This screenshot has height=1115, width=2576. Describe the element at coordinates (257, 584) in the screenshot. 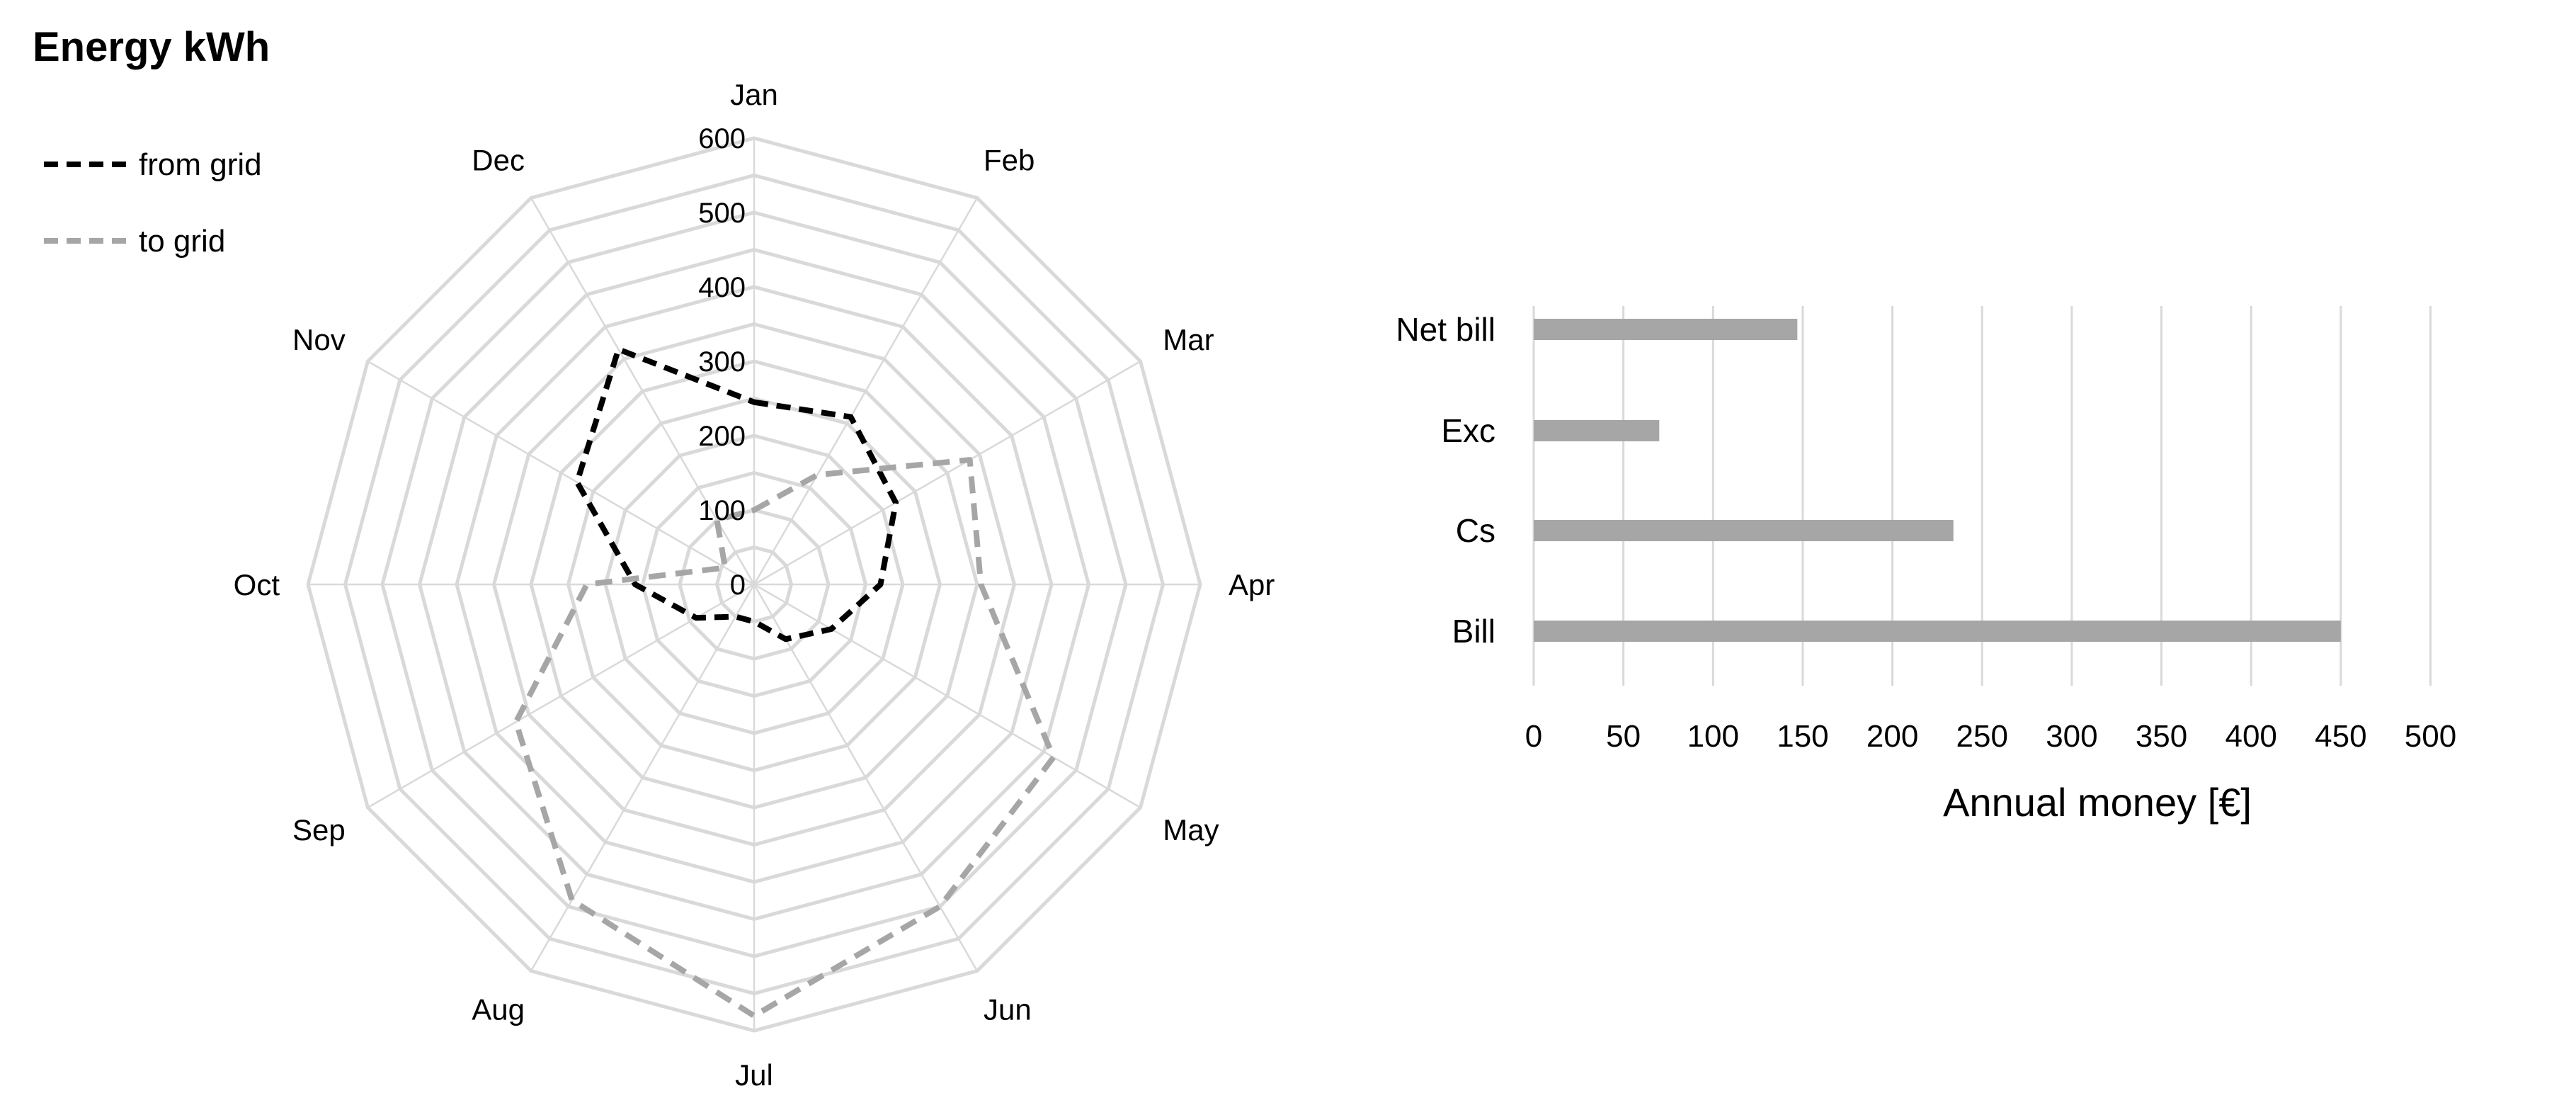

I see `radar-category-label-oct: Oct` at that location.